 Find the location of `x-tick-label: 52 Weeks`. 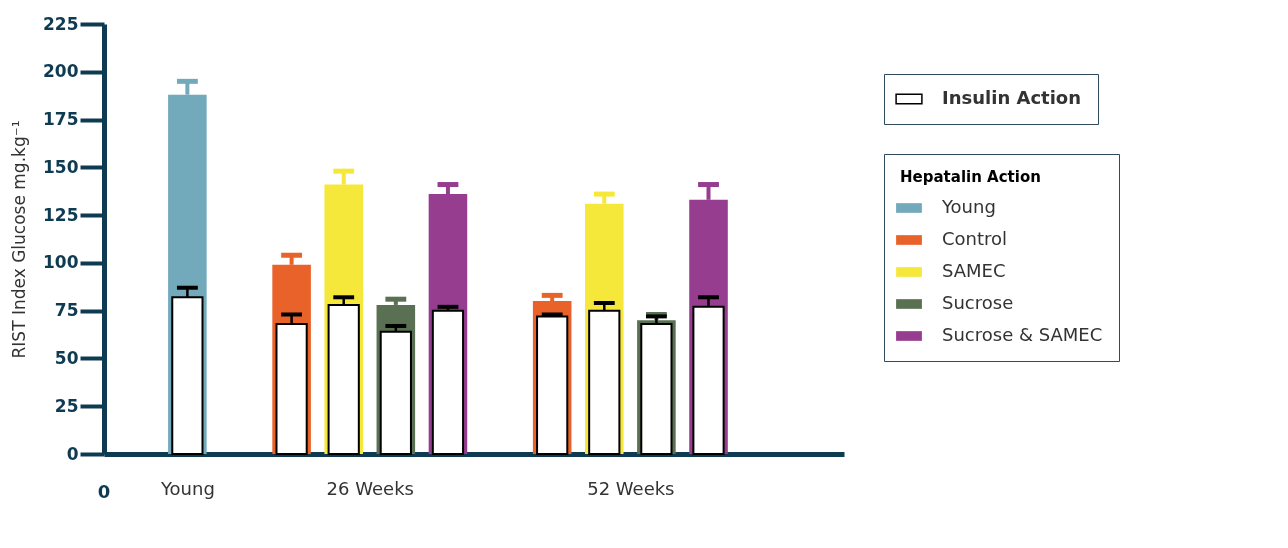

x-tick-label: 52 Weeks is located at coordinates (631, 488).